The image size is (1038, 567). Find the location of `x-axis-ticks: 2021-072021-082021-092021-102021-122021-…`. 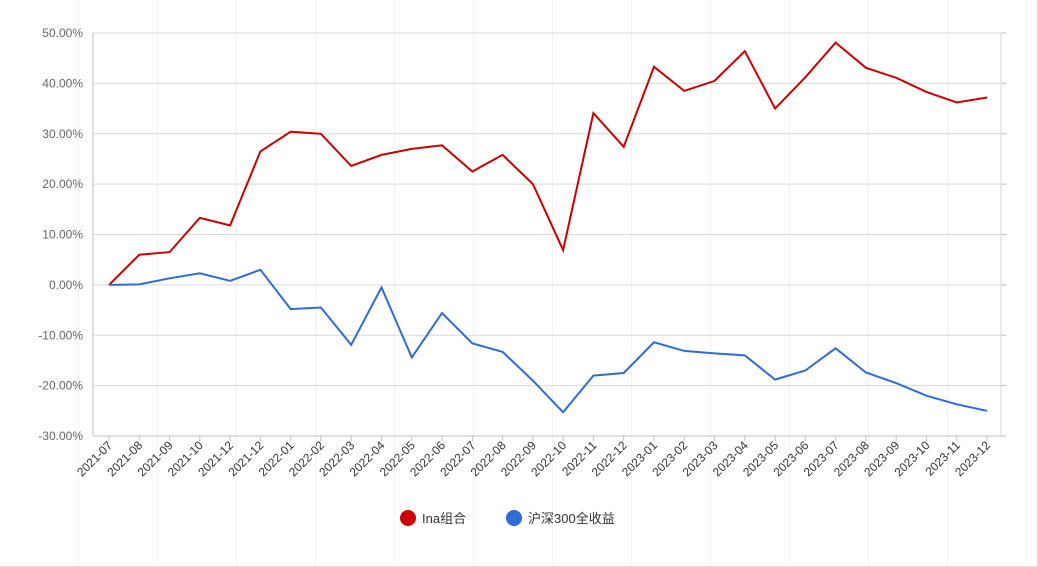

x-axis-ticks: 2021-072021-082021-092021-102021-122021-… is located at coordinates (533, 457).